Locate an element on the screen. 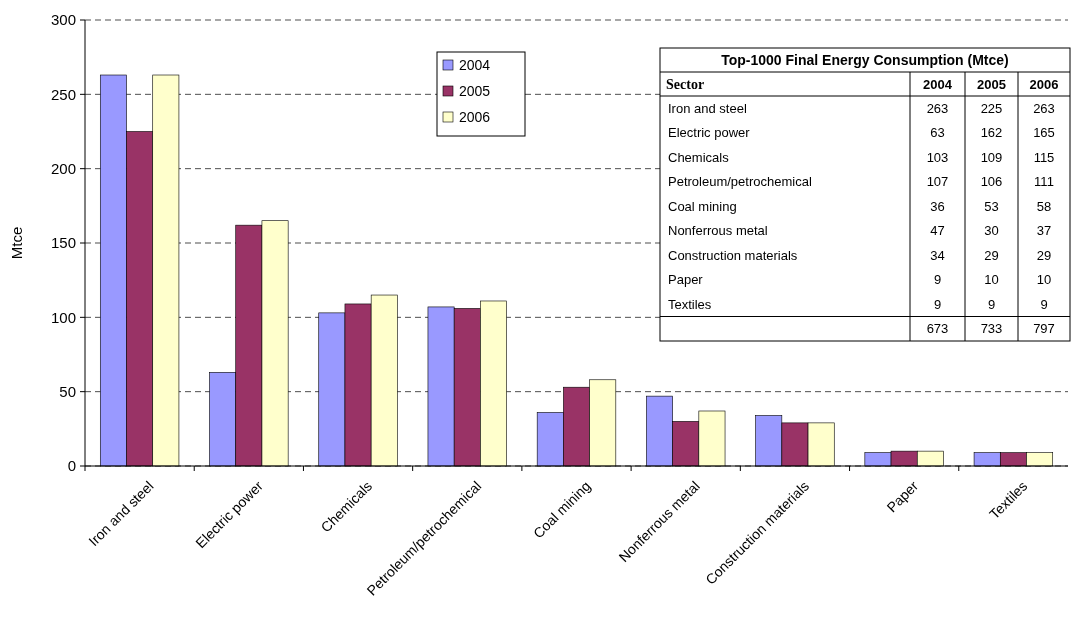 Image resolution: width=1073 pixels, height=642 pixels. annotation: Textiles is located at coordinates (690, 304).